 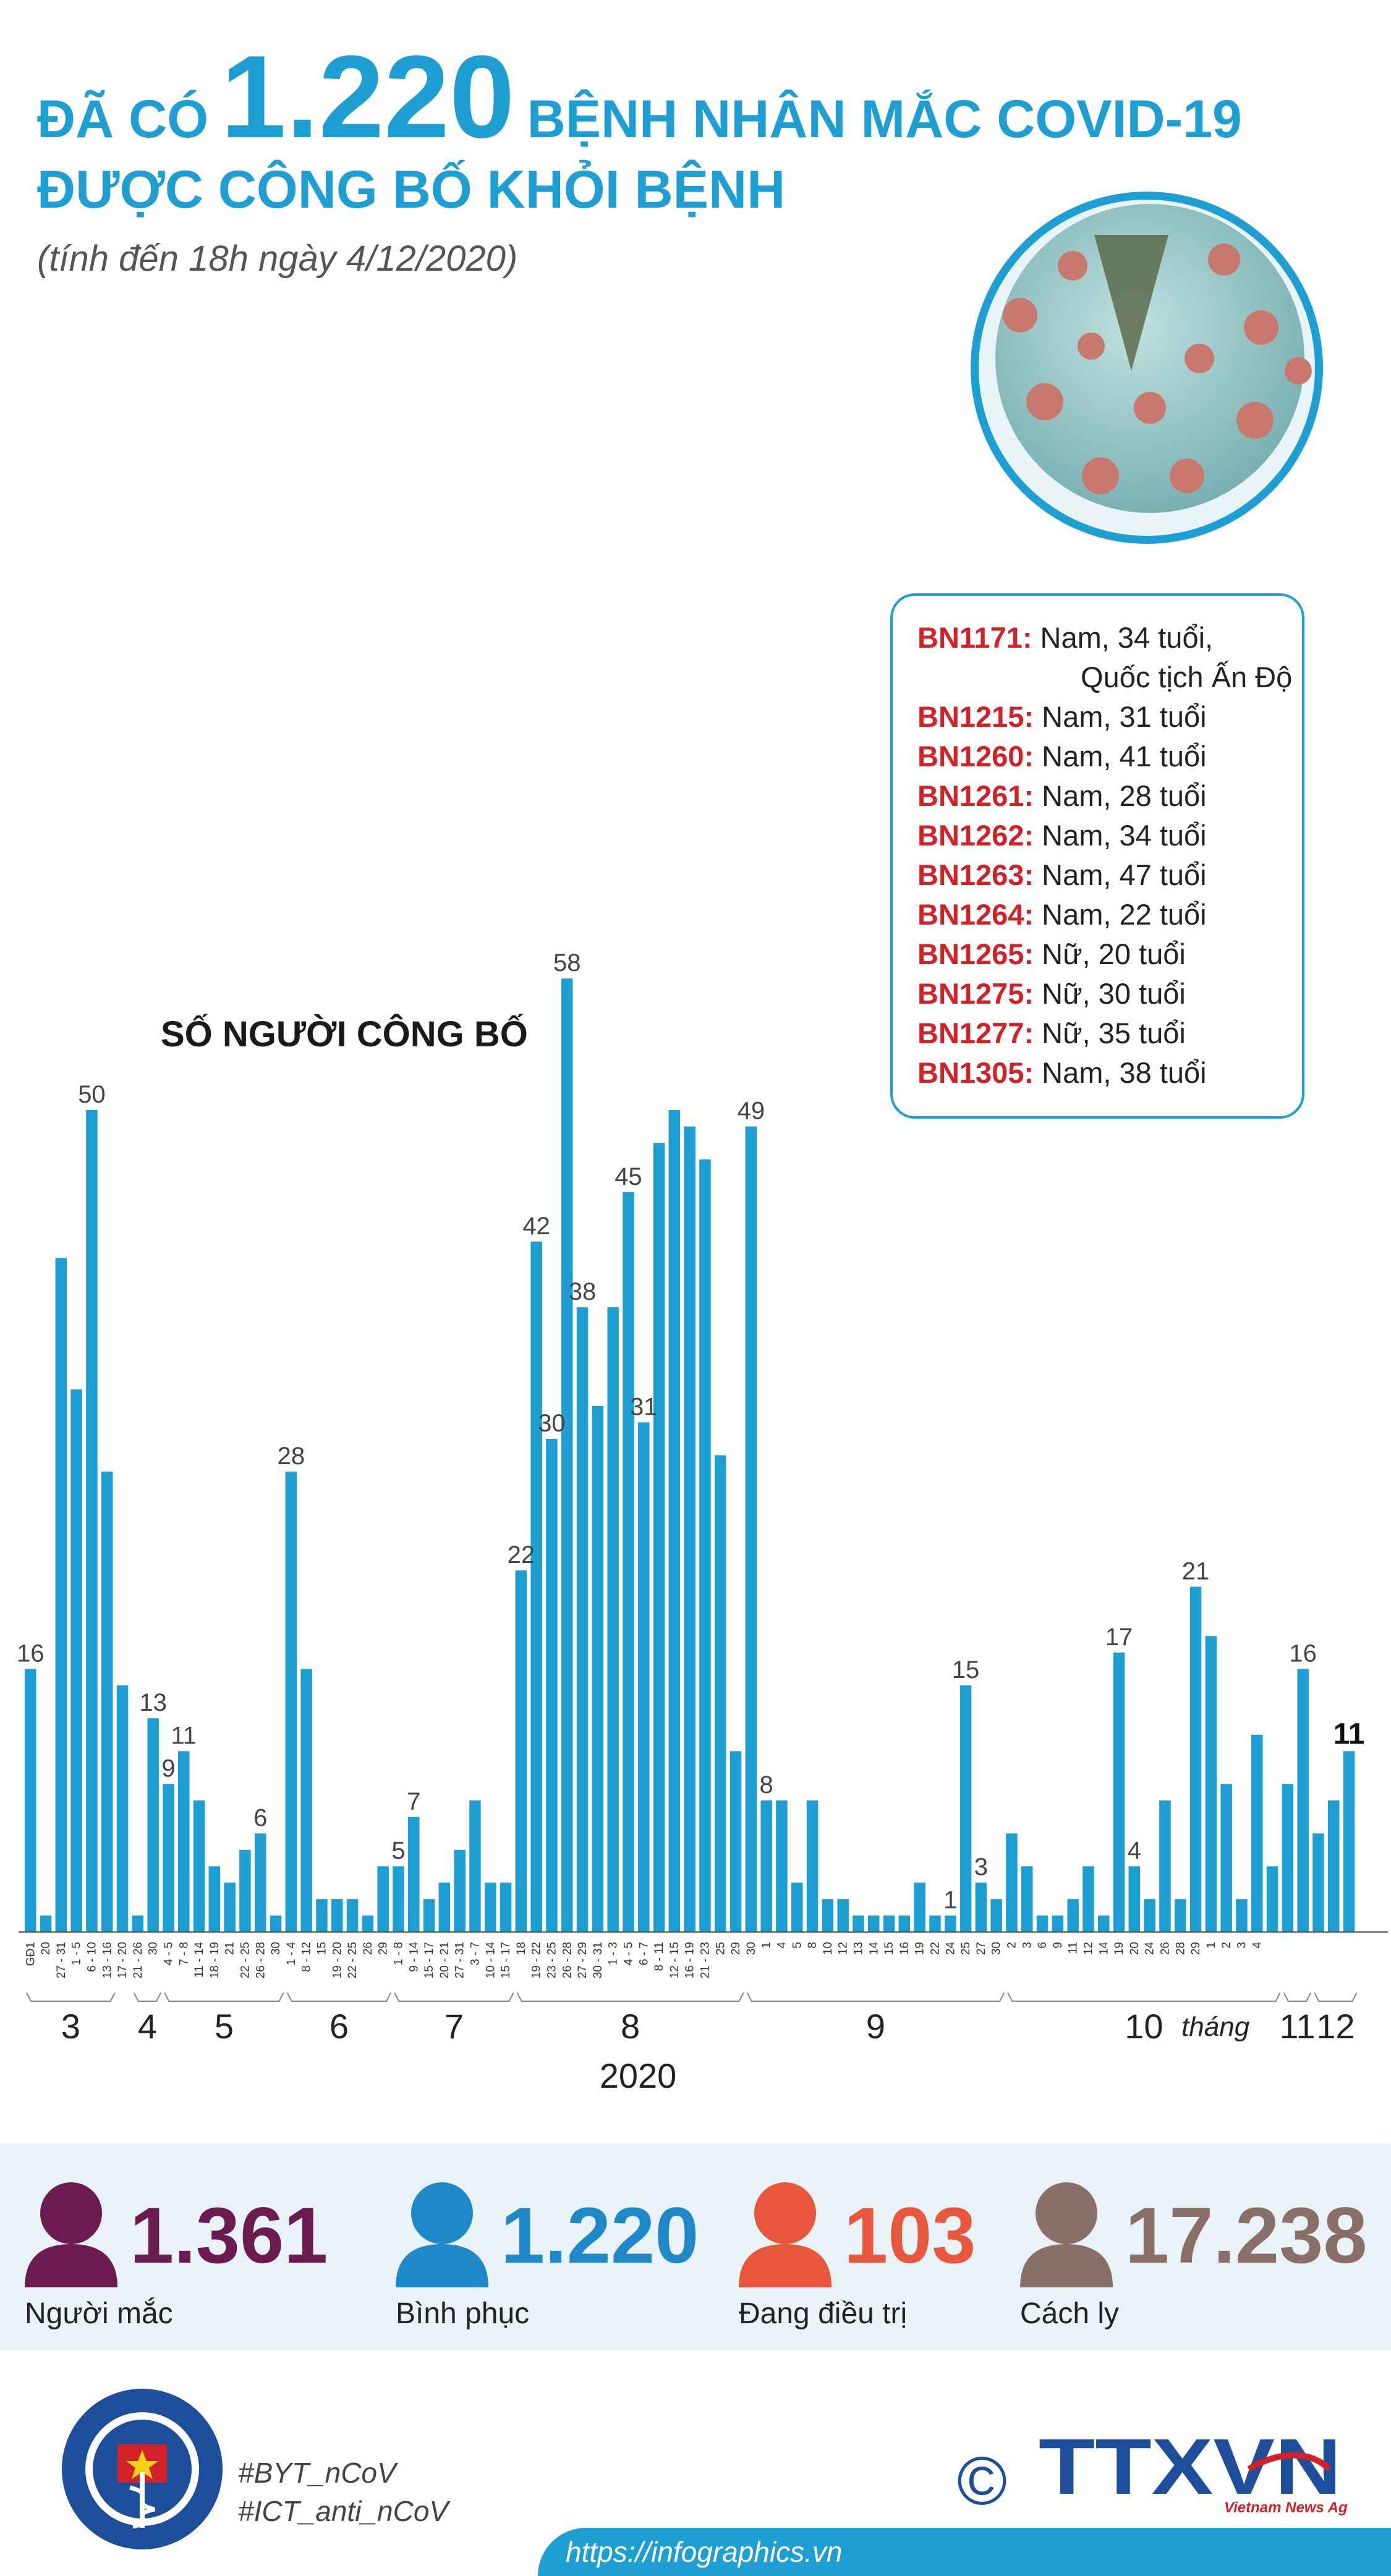 I want to click on data-label: 9, so click(x=168, y=1768).